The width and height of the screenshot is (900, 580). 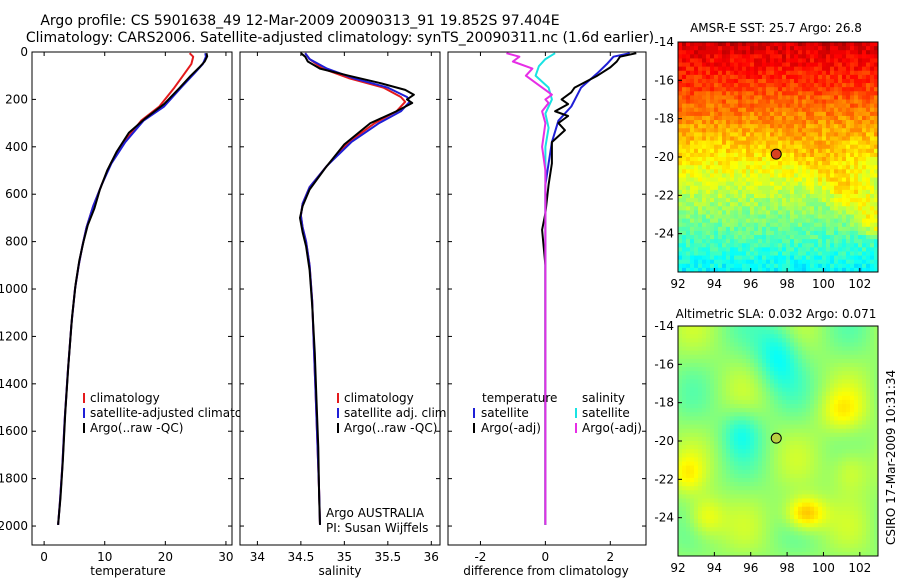 I want to click on x-tick-label: 10, so click(x=104, y=557).